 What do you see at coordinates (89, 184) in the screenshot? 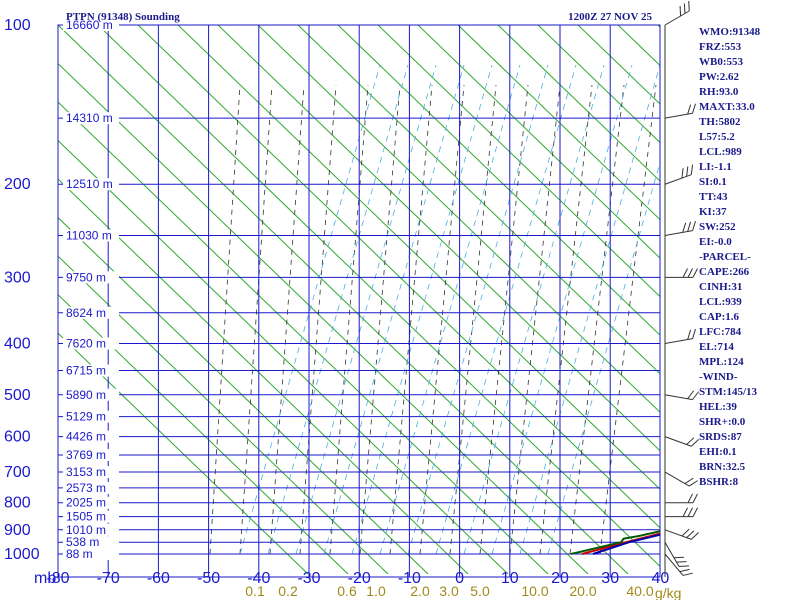
I see `height-label: 12510 m` at bounding box center [89, 184].